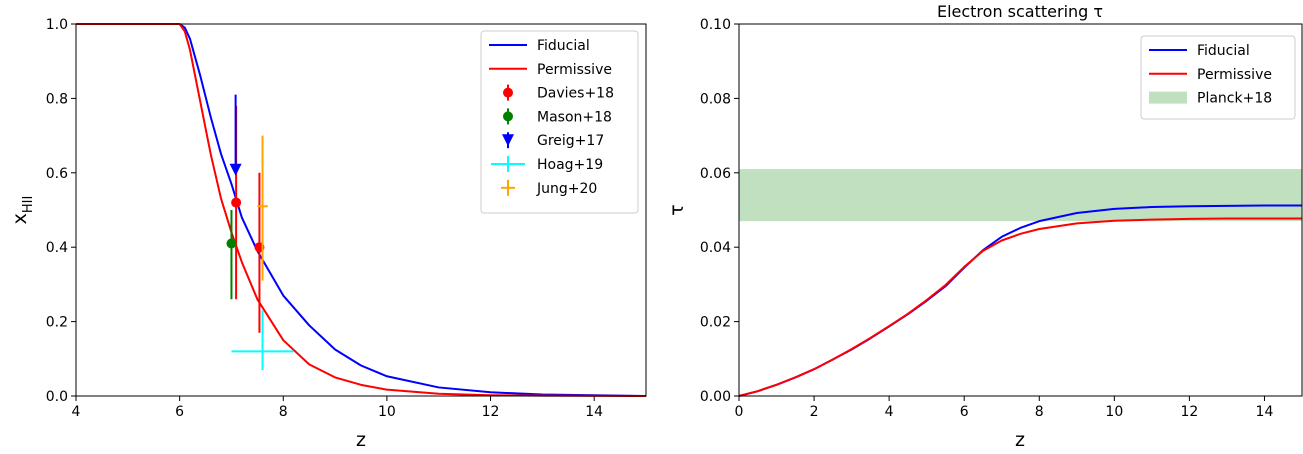 This screenshot has height=454, width=1303. What do you see at coordinates (1020, 11) in the screenshot?
I see `chart-title: Electron scattering τ` at bounding box center [1020, 11].